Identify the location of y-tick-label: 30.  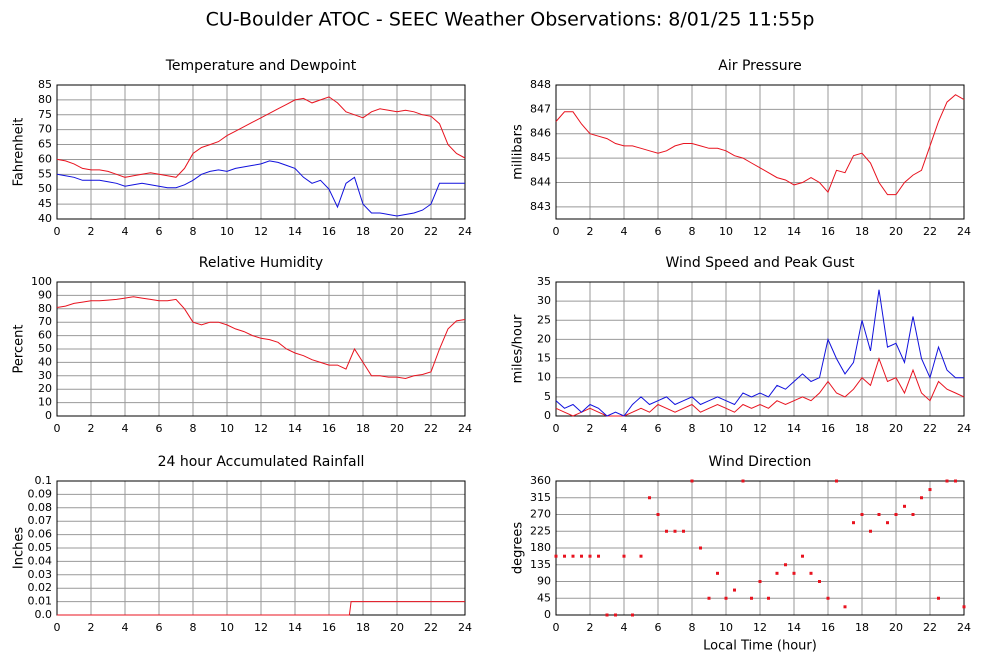
(544, 300).